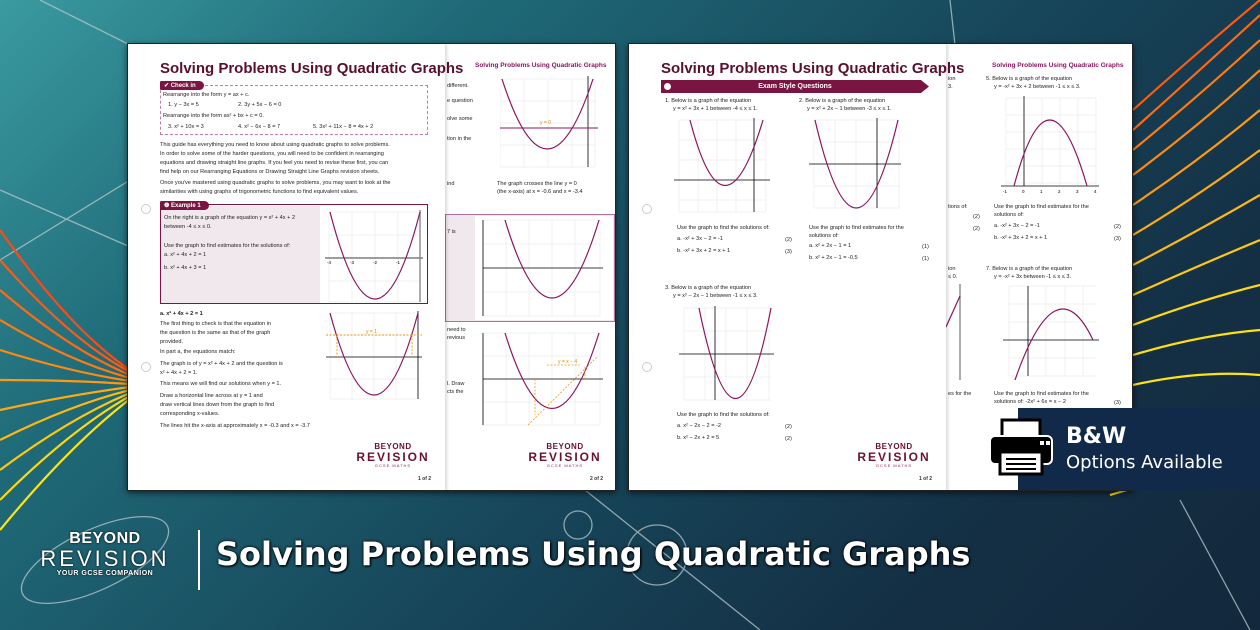 This screenshot has height=630, width=1260. What do you see at coordinates (188, 227) in the screenshot?
I see `example-text: between -4 ≤ x ≤ 0.` at bounding box center [188, 227].